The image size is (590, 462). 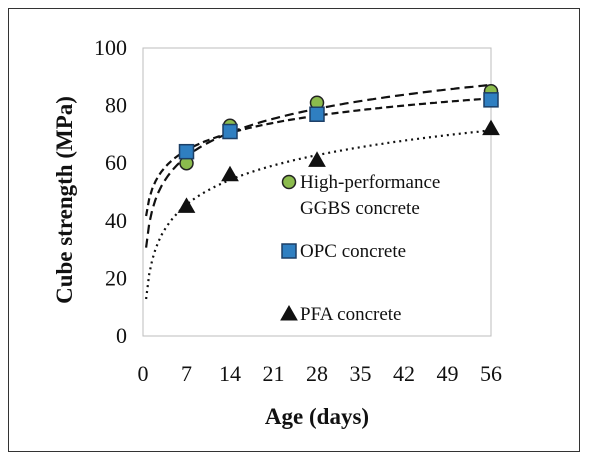 I want to click on y-tick-label: 0, so click(x=121, y=335).